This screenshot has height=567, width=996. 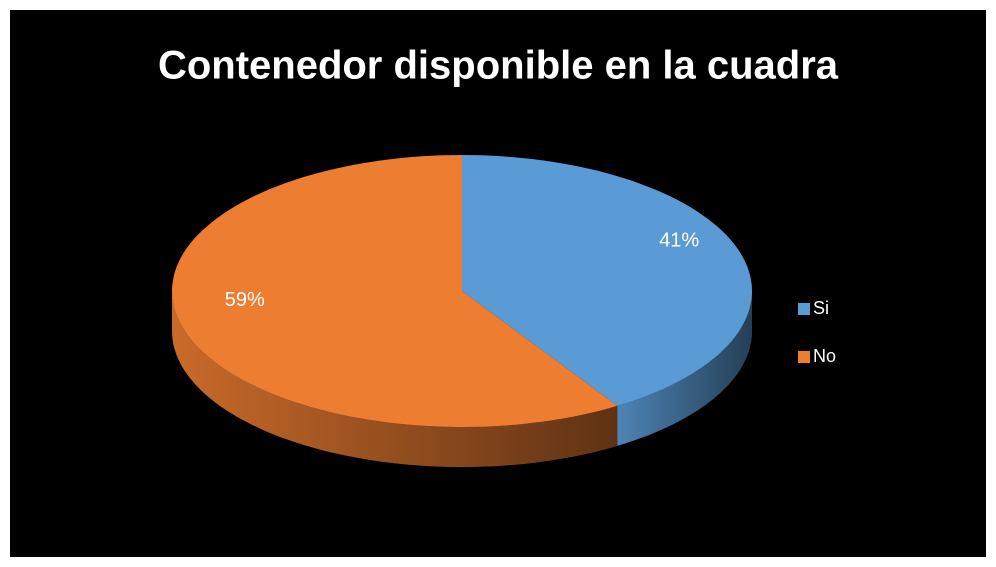 What do you see at coordinates (245, 300) in the screenshot?
I see `data-label: 59%` at bounding box center [245, 300].